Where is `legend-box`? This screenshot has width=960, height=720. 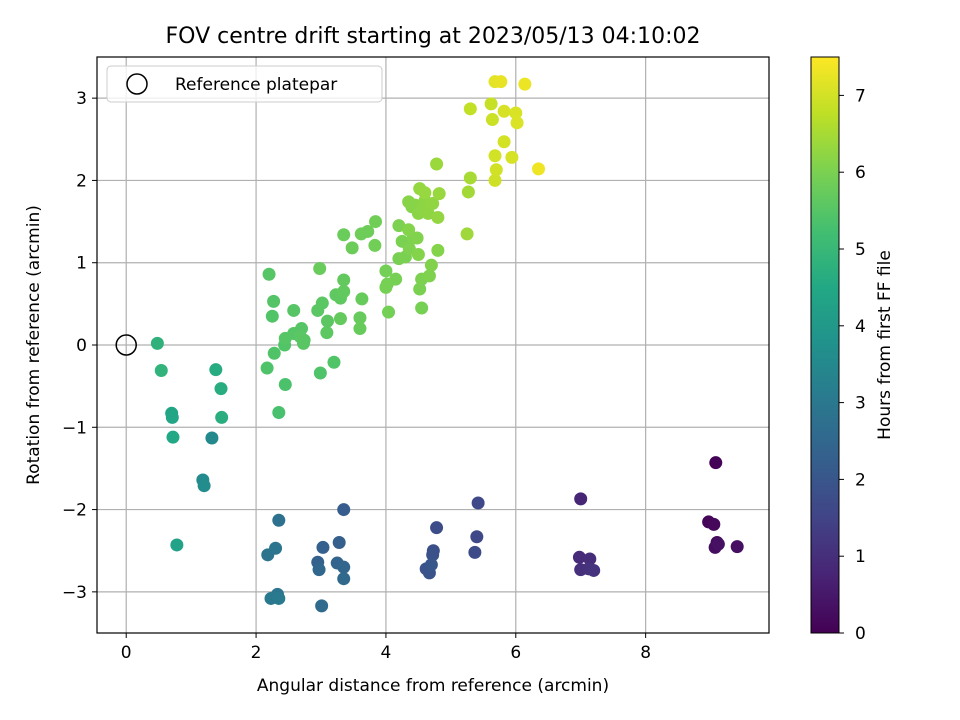
legend-box is located at coordinates (244, 84).